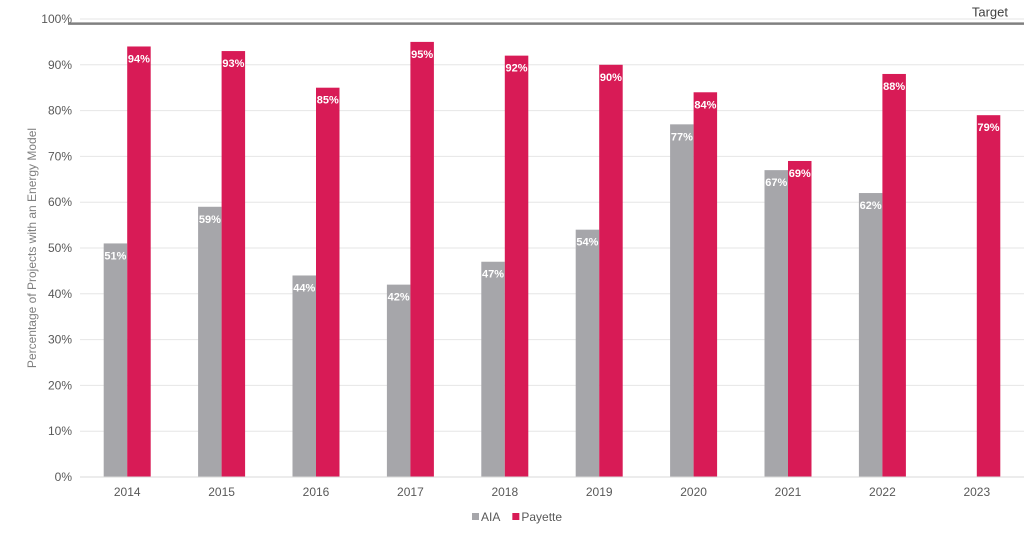 The width and height of the screenshot is (1024, 538). I want to click on bar-aia-2020, so click(682, 300).